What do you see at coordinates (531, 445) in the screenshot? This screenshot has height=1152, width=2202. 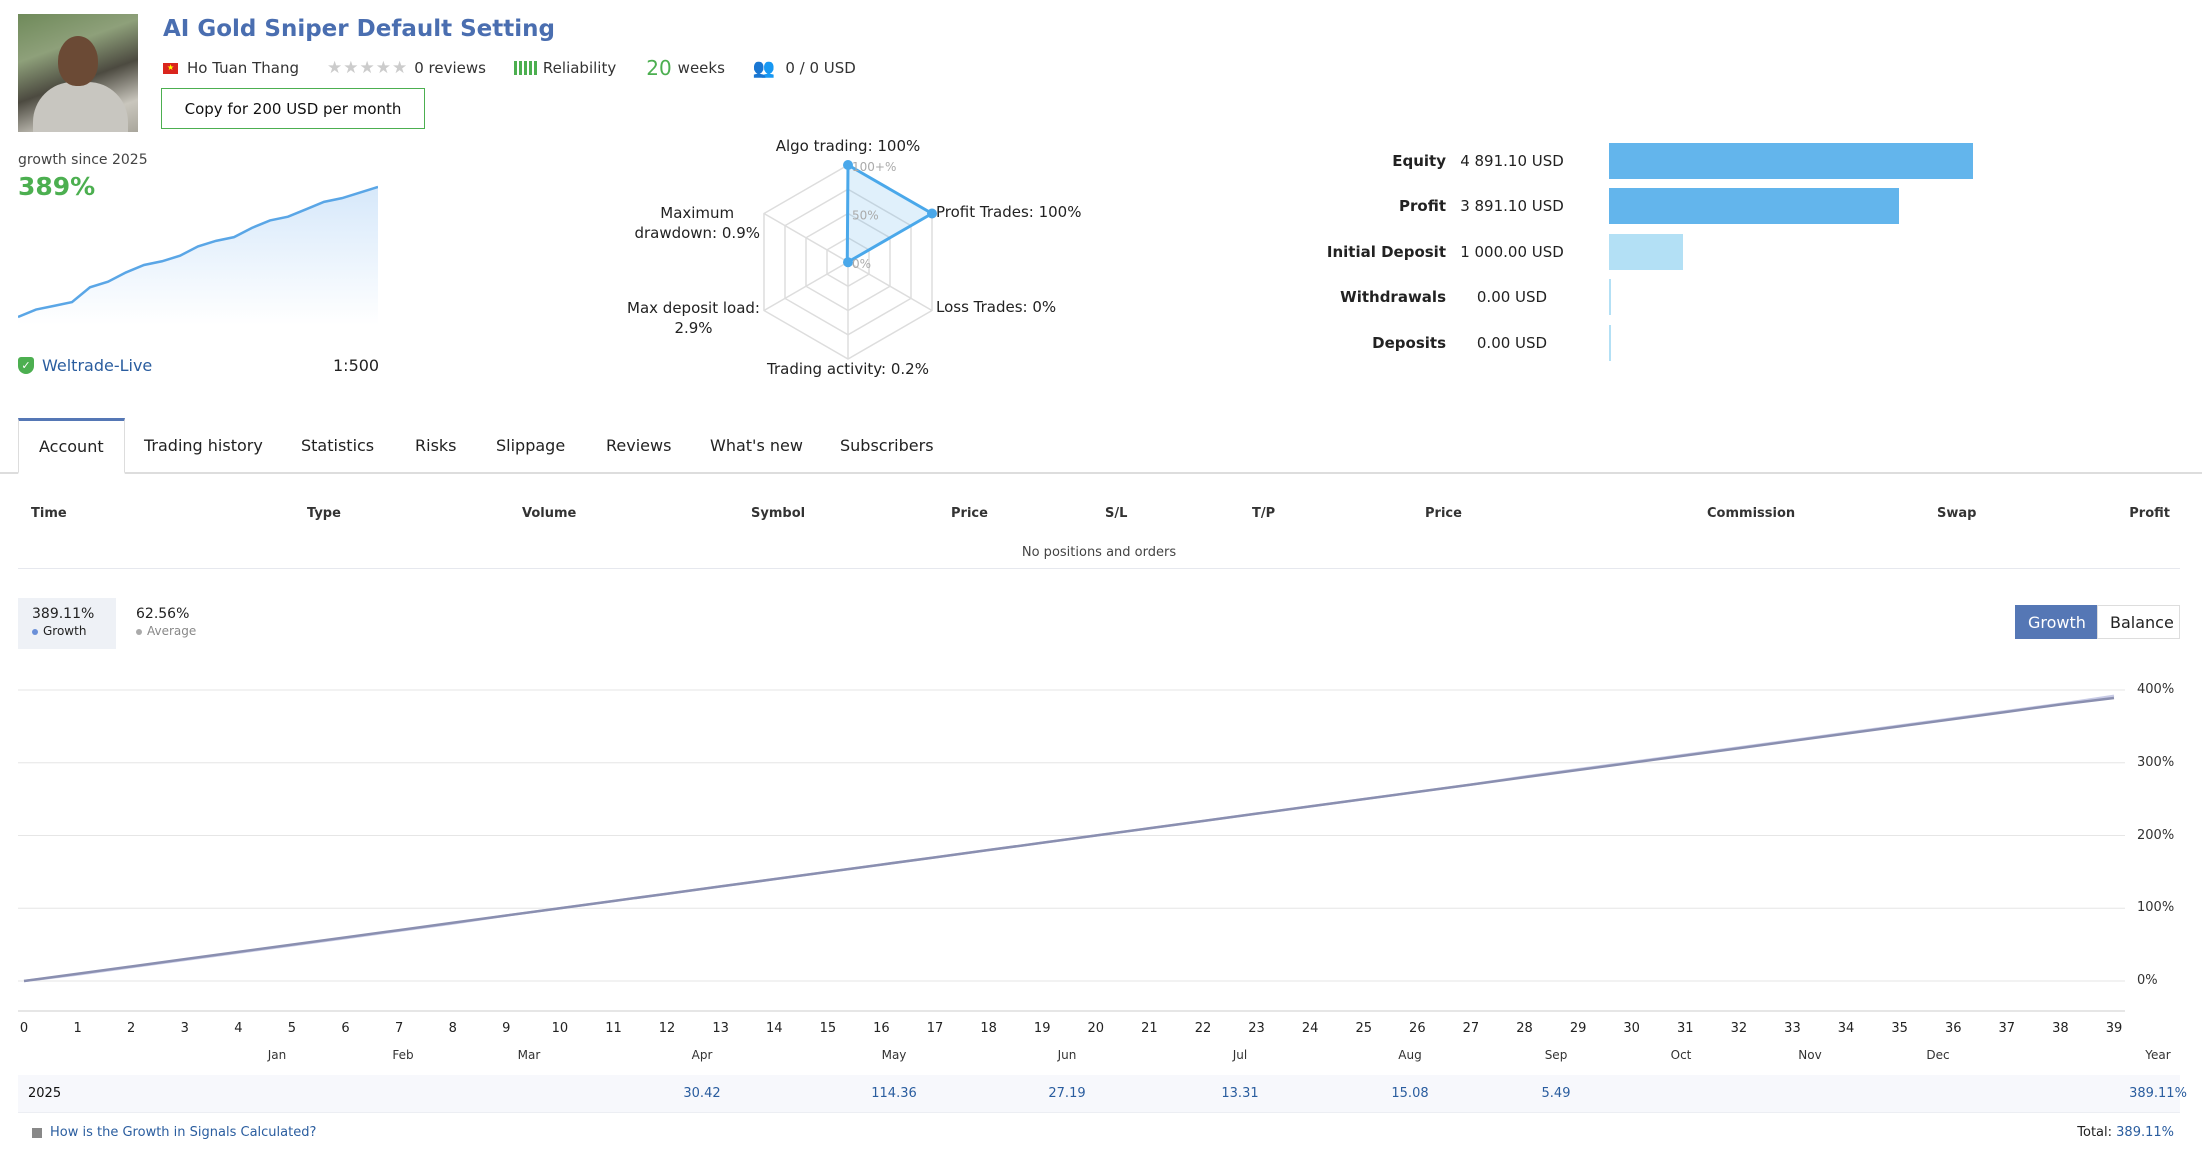 I see `tab-slippage: Slippage` at bounding box center [531, 445].